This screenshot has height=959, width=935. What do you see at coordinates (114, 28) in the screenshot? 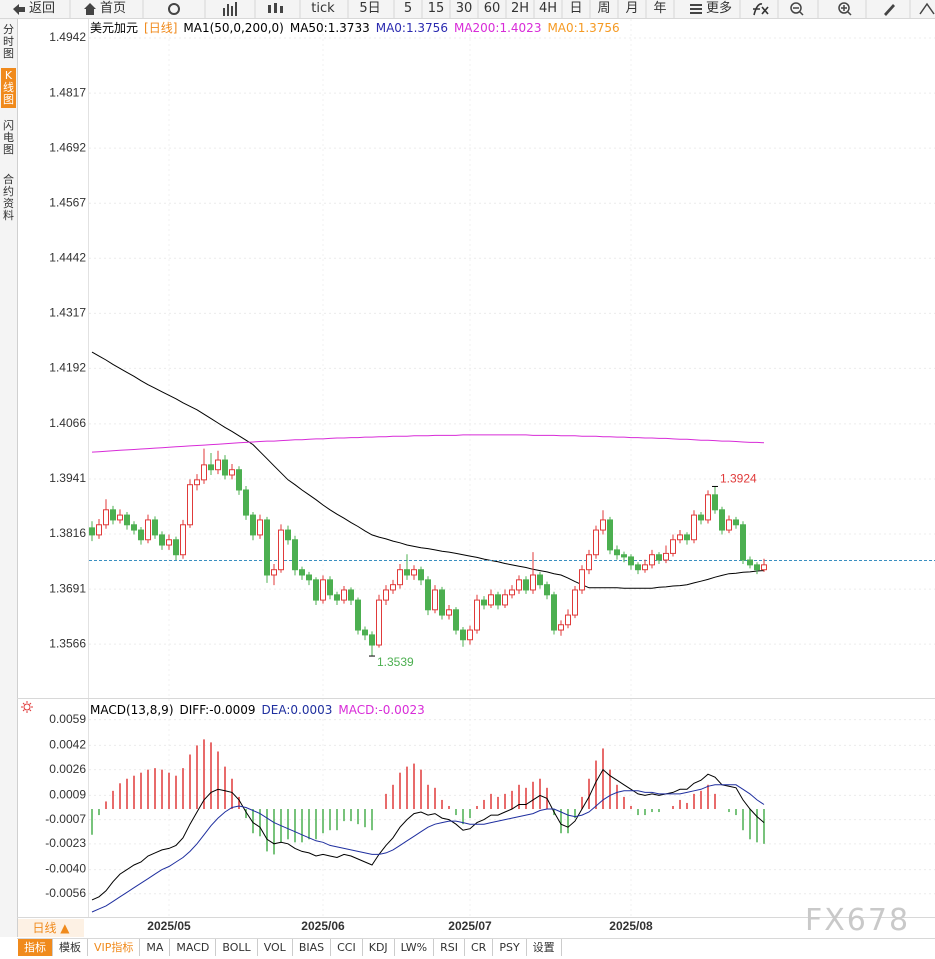
I see `legend-entry: 美元加元` at bounding box center [114, 28].